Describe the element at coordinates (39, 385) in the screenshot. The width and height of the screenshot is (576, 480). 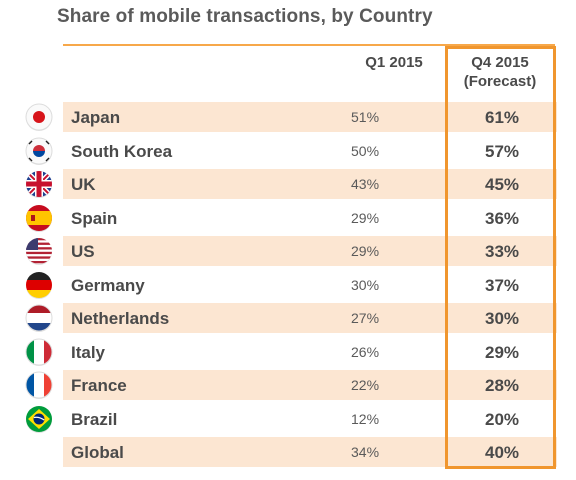
I see `france-flag-icon` at that location.